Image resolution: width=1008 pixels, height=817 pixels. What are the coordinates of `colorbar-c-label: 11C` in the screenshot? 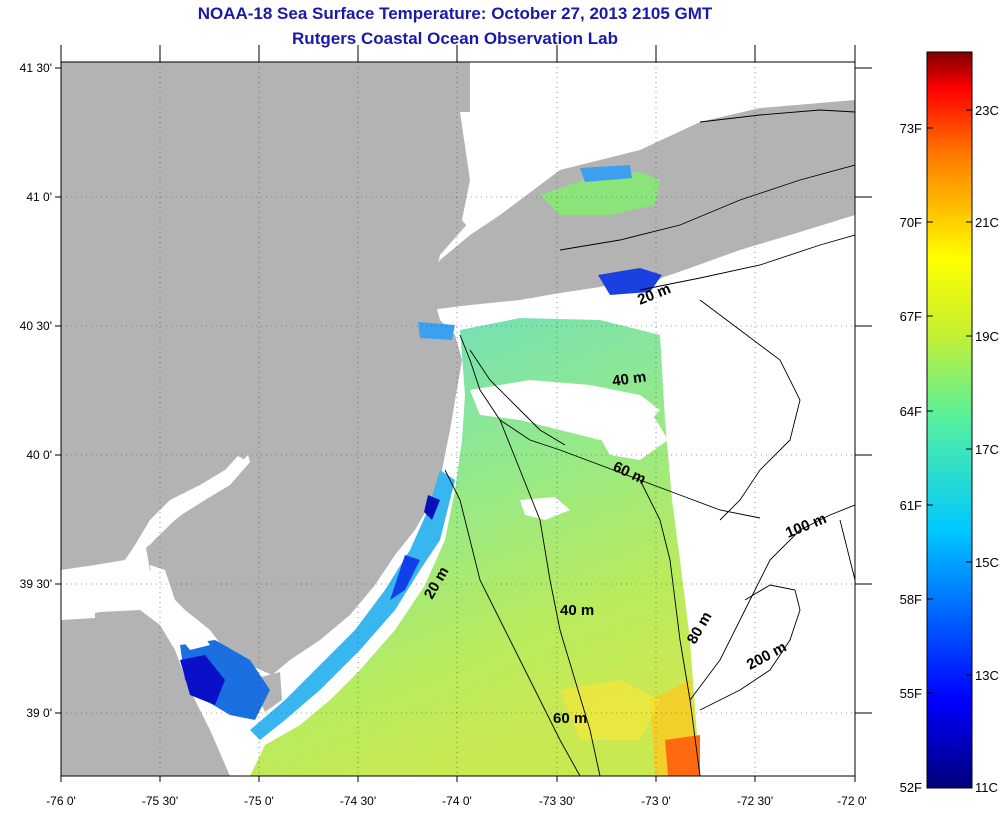 It's located at (986, 787).